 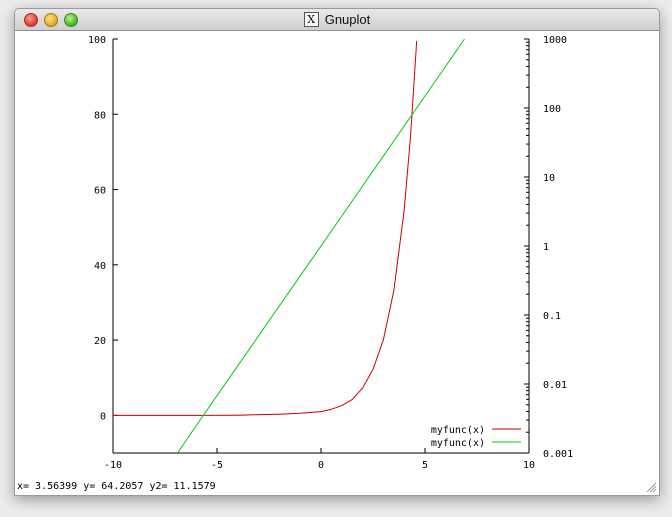 I want to click on status-readout: x= 3.56399 y= 64.2057 y2= 11.1579, so click(x=116, y=486).